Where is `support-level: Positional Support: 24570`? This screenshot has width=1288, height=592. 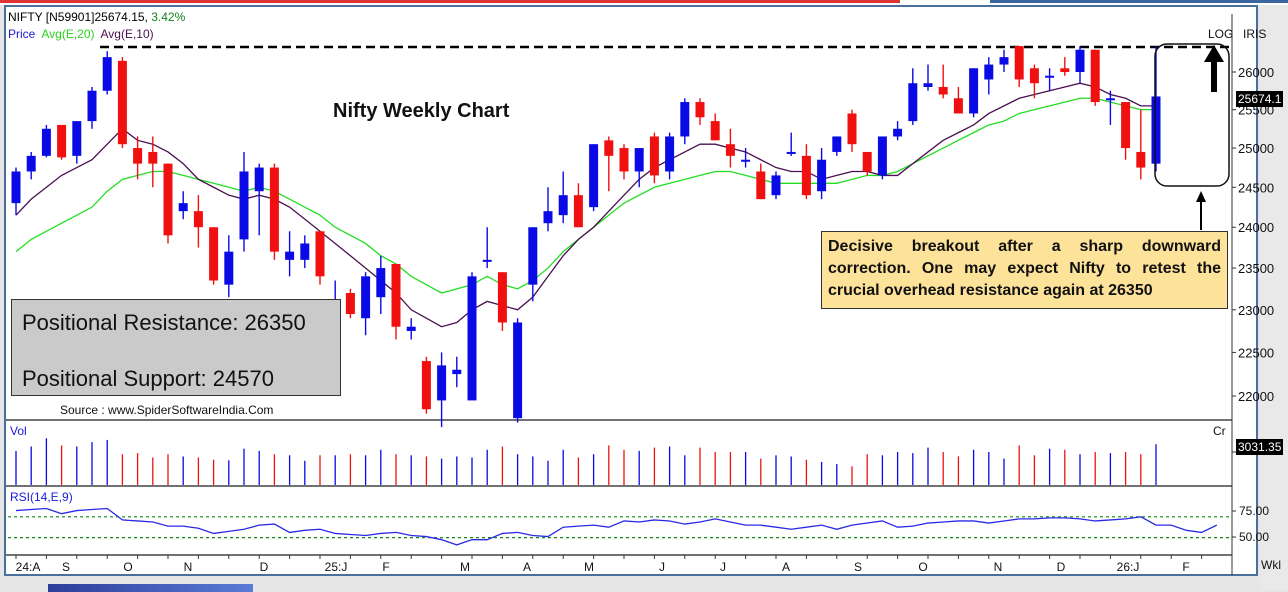
support-level: Positional Support: 24570 is located at coordinates (148, 378).